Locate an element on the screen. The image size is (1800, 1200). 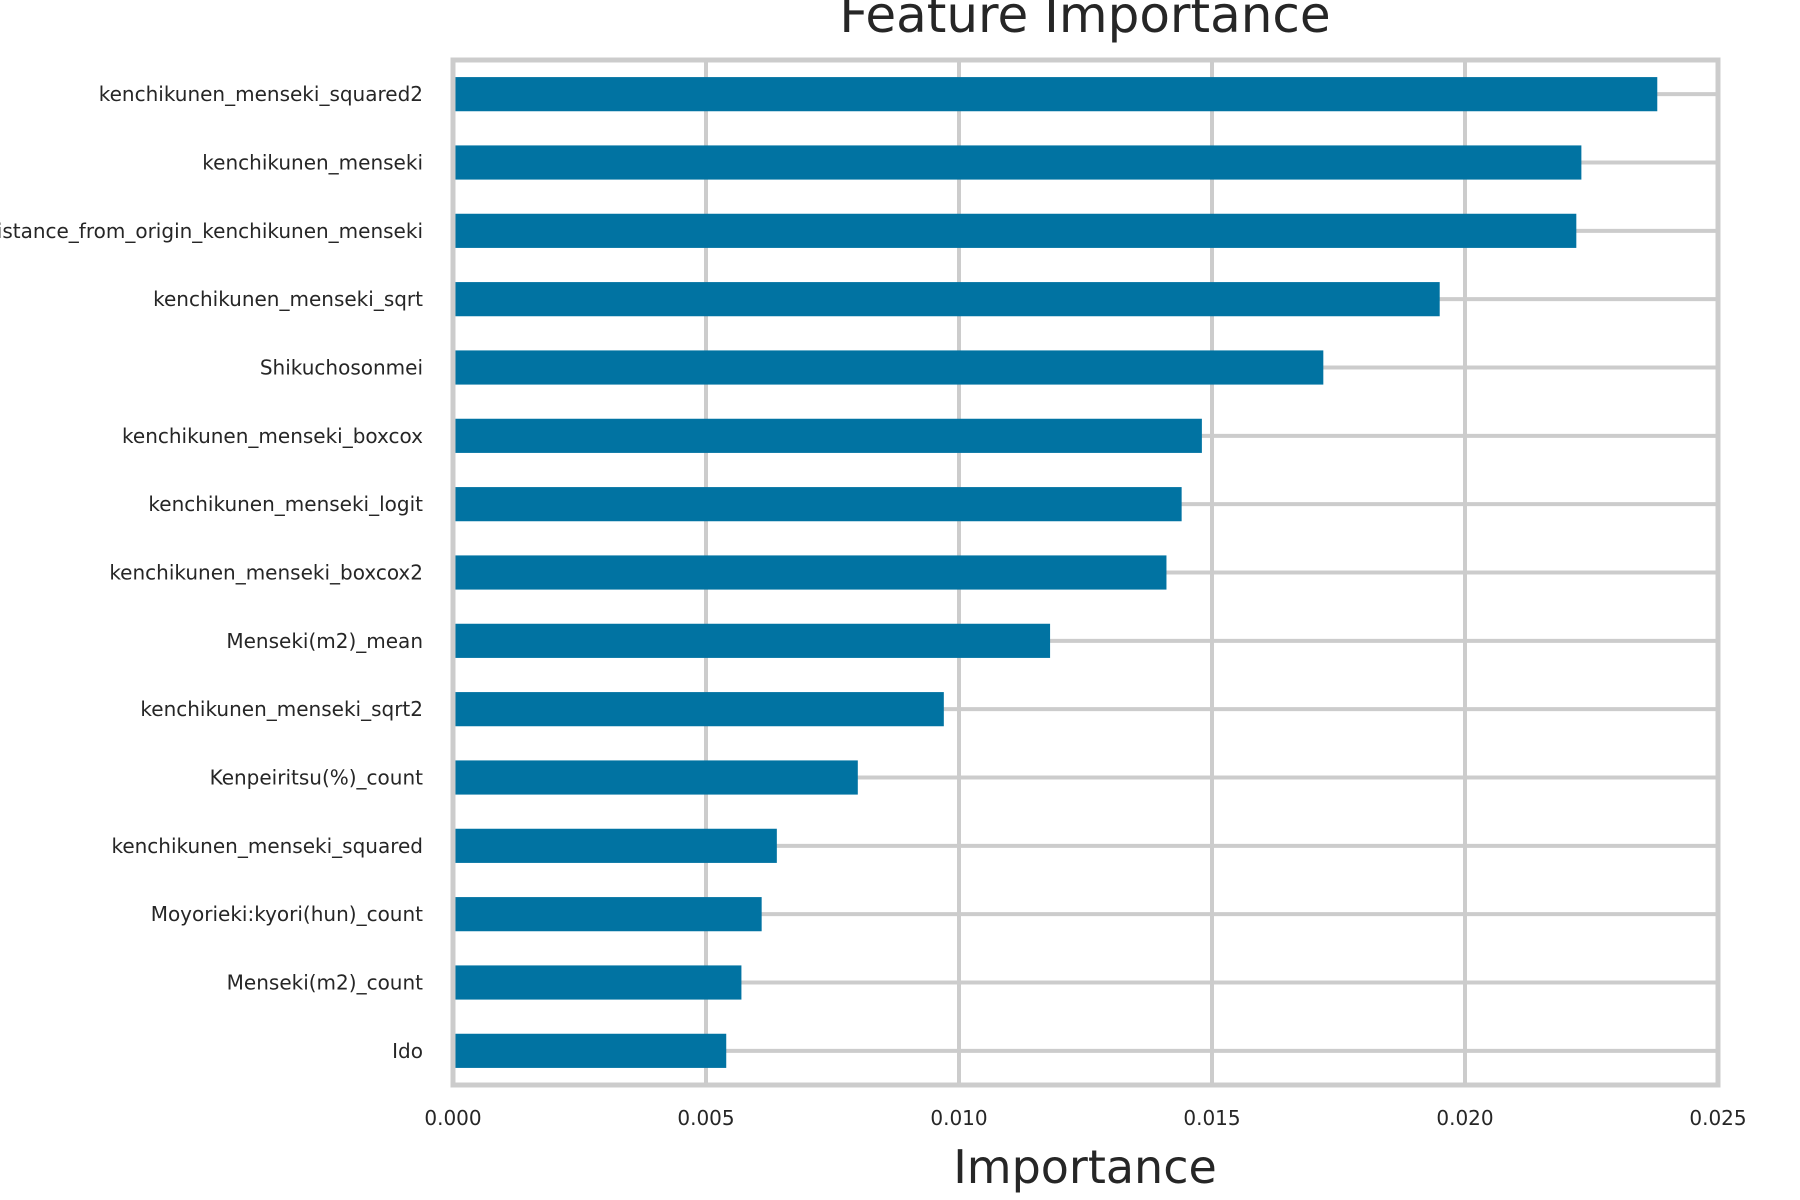
y-tick-label: distance_from_origin_kenchikunen_menseki is located at coordinates (211, 231).